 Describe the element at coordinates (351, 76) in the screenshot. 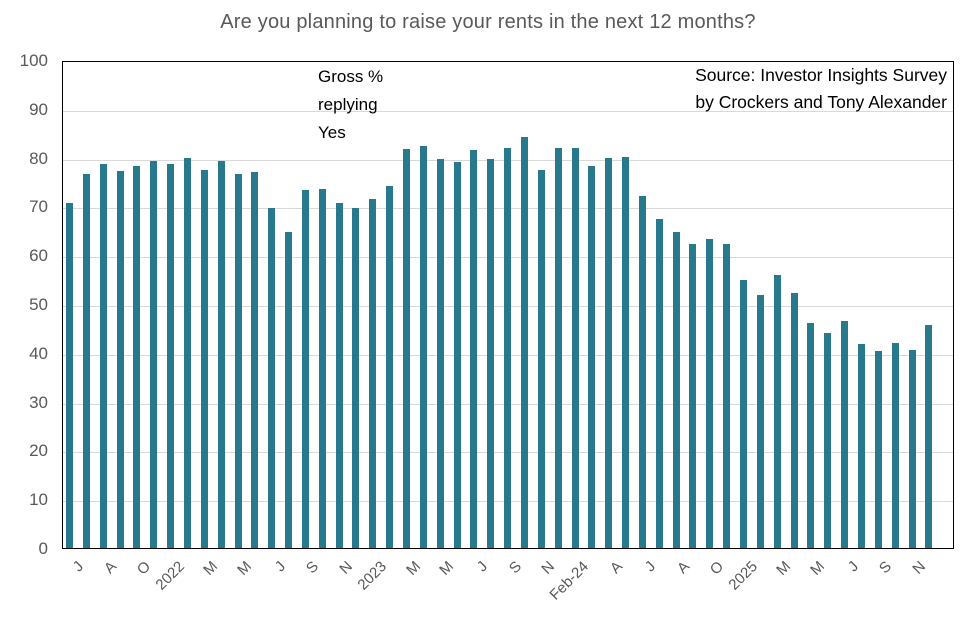

I see `annotation-line: Gross %` at that location.